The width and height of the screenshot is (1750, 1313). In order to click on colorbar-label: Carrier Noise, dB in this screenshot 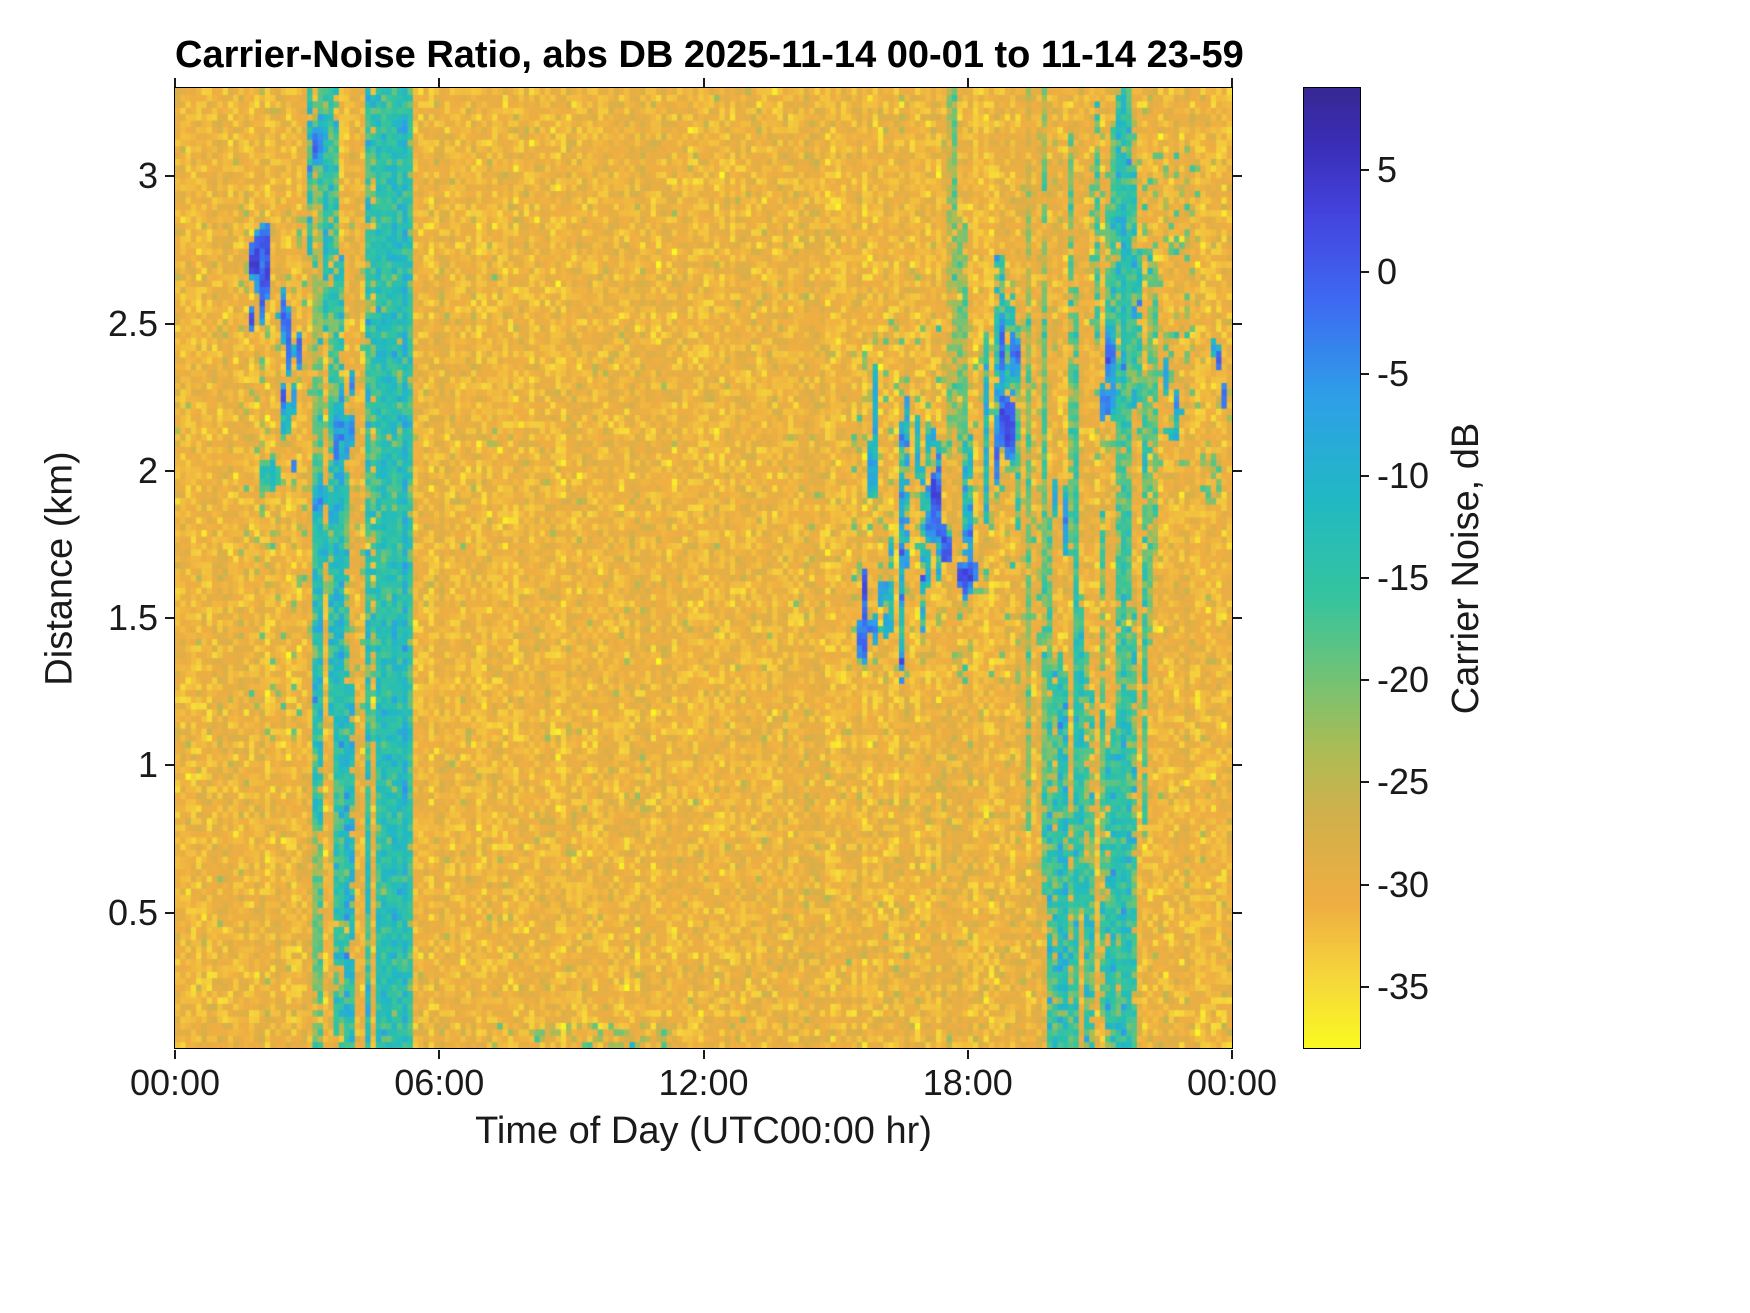, I will do `click(1467, 568)`.